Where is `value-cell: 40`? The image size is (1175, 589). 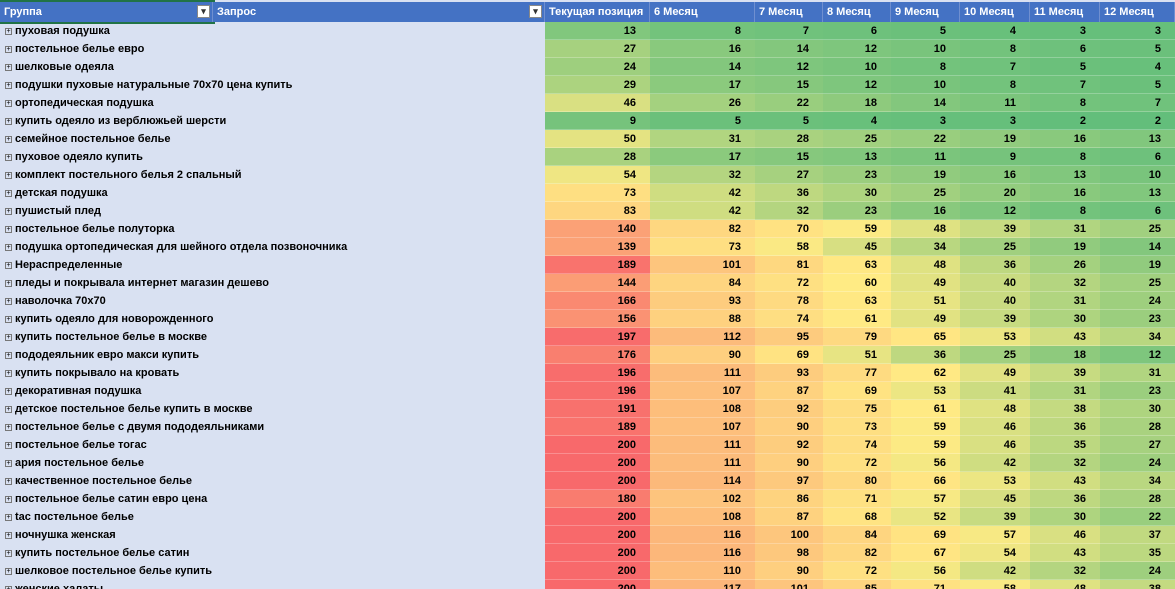
value-cell: 40 is located at coordinates (995, 301).